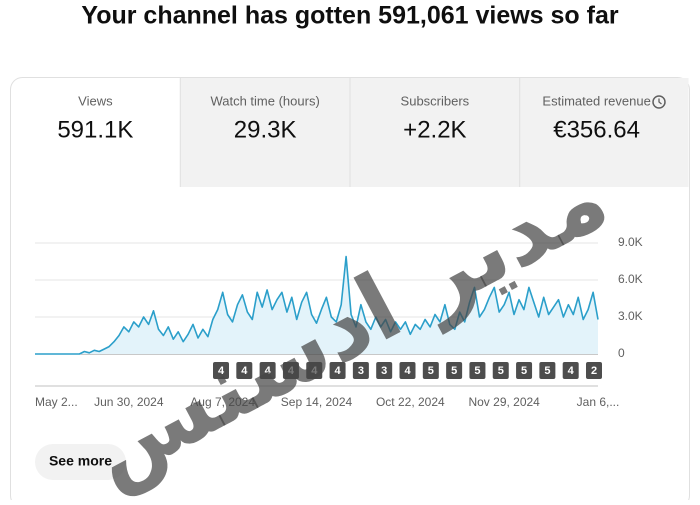 This screenshot has height=505, width=700. I want to click on info-icon-hand, so click(660, 101).